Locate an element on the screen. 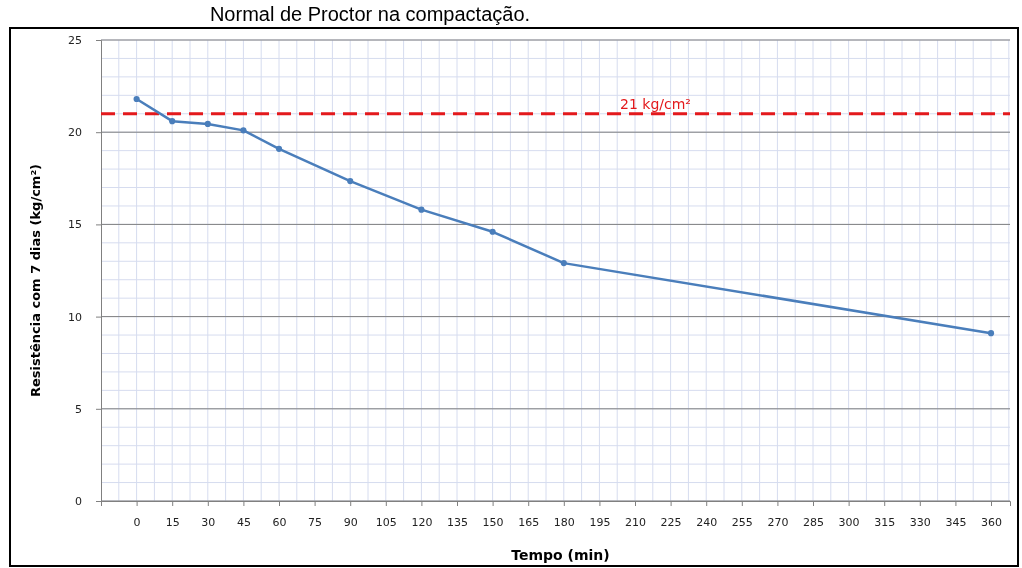 The width and height of the screenshot is (1022, 568). x-tick-label: 210 is located at coordinates (636, 522).